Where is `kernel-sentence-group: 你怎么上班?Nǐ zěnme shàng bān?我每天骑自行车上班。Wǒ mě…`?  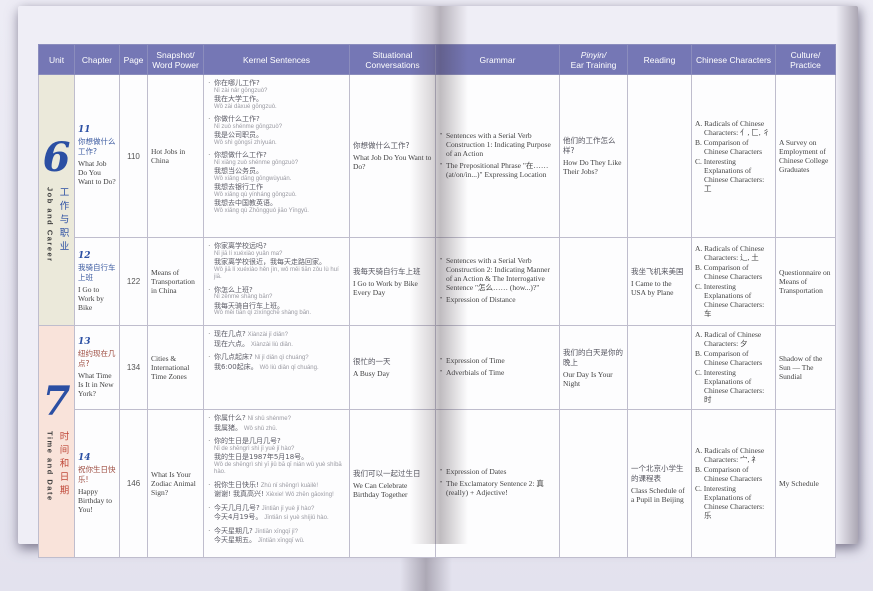 kernel-sentence-group: 你怎么上班?Nǐ zěnme shàng bān?我每天骑自行车上班。Wǒ mě… is located at coordinates (277, 301).